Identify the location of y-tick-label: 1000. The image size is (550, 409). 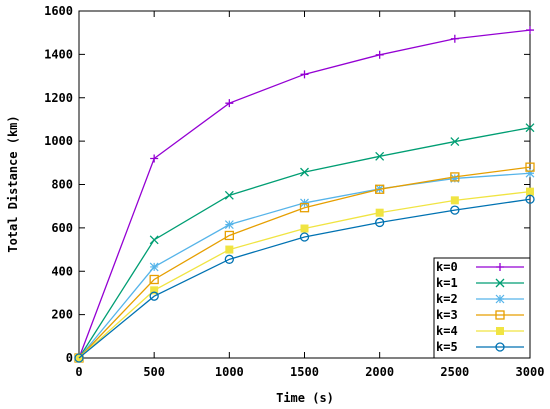
(58, 141).